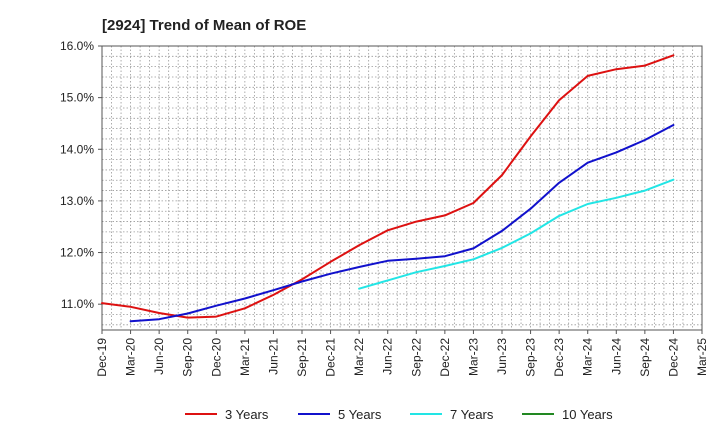  Describe the element at coordinates (77, 46) in the screenshot. I see `y-tick-label: 16.0%` at that location.